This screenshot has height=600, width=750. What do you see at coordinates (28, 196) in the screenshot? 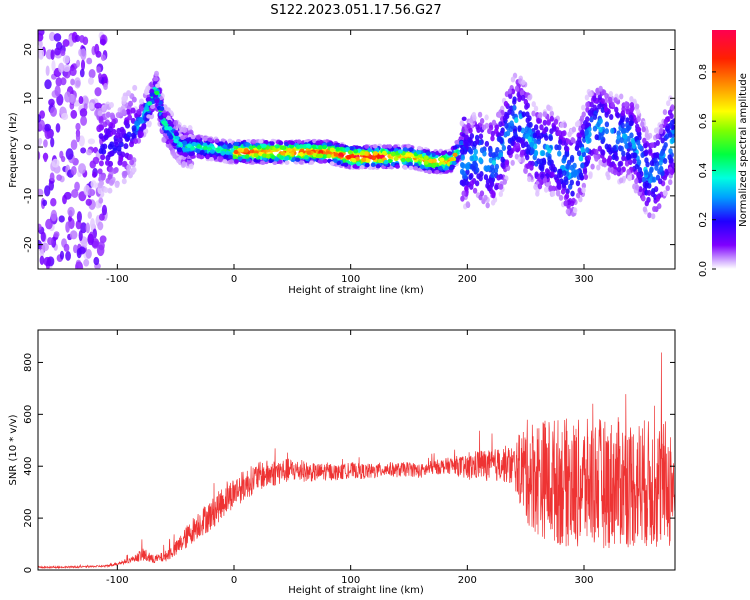
I see `y-tick-label: -10` at bounding box center [28, 196].